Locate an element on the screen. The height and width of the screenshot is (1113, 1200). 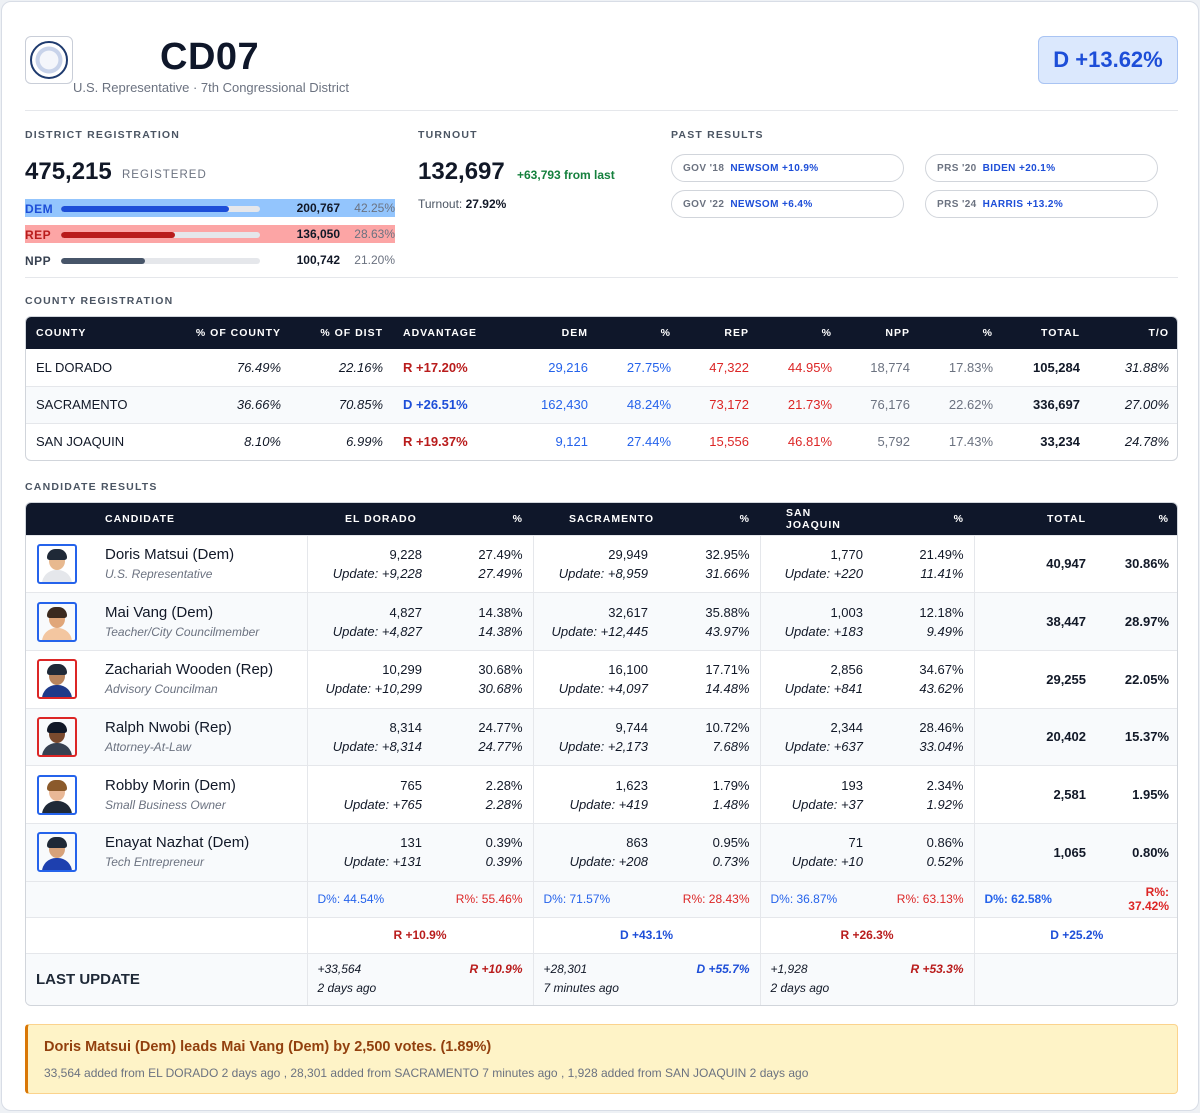
candidate-title: Attorney-At-Law is located at coordinates (148, 746).